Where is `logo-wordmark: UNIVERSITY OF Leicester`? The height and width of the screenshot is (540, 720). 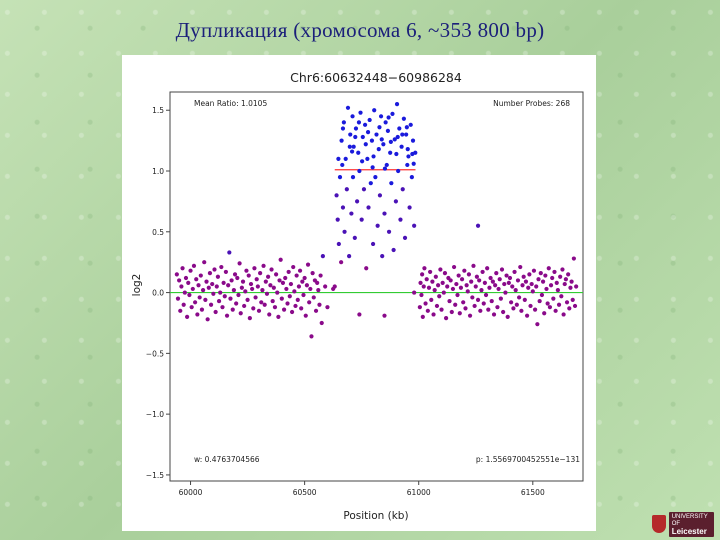
logo-wordmark: UNIVERSITY OF Leicester is located at coordinates (691, 524).